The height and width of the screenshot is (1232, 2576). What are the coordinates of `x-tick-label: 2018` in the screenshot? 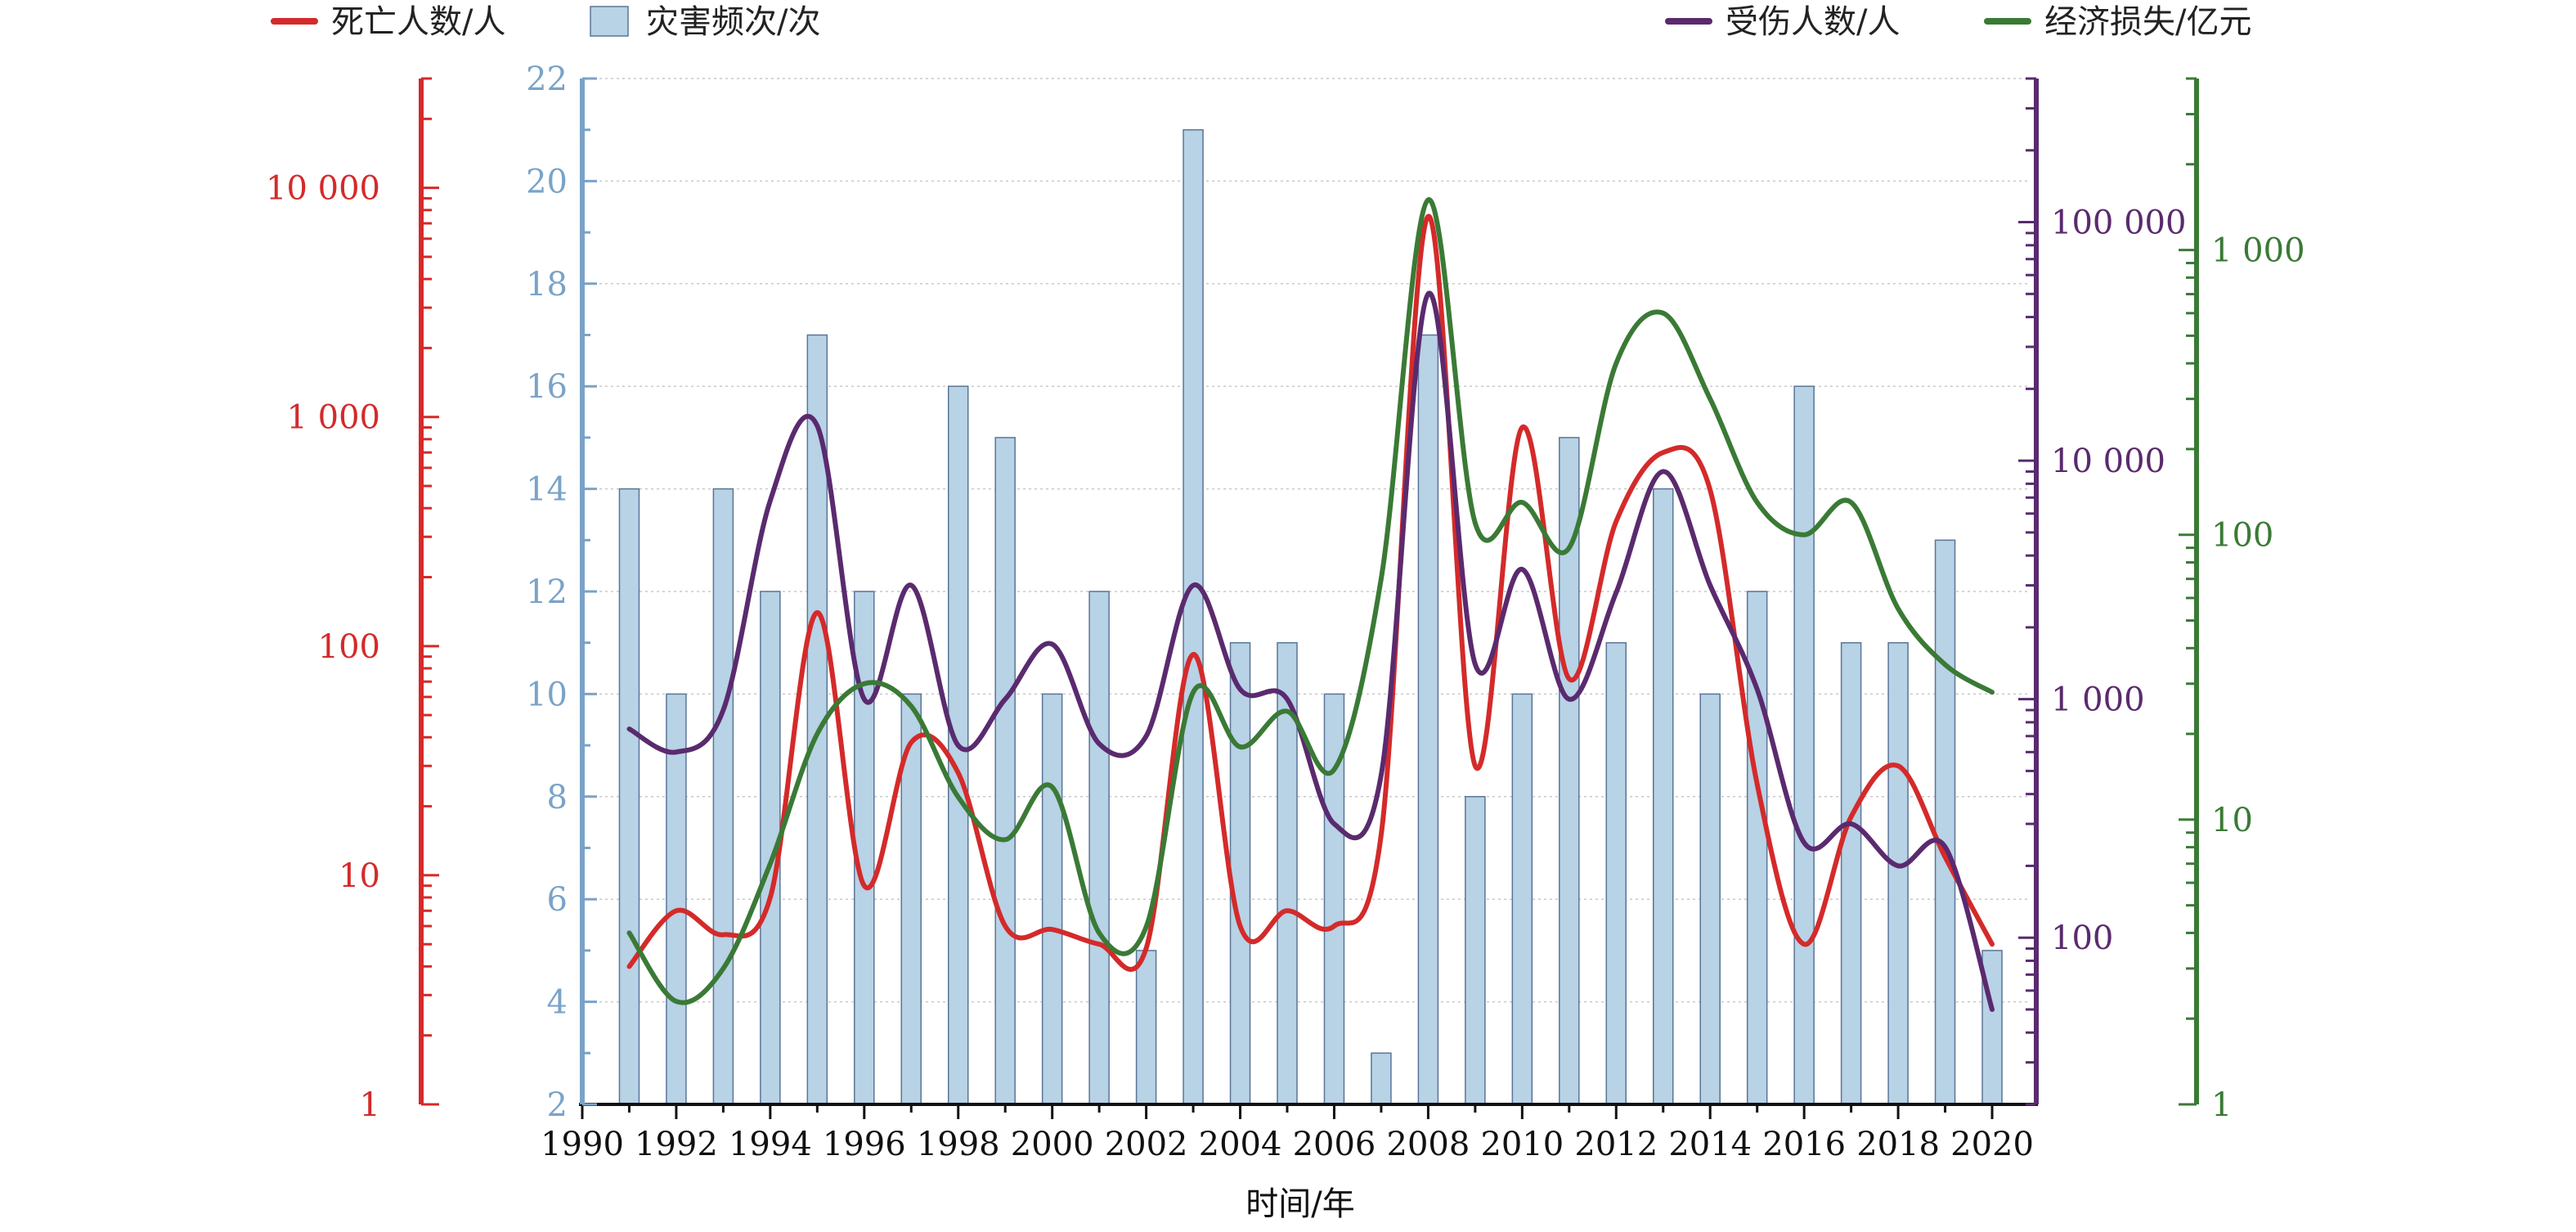 It's located at (1898, 1144).